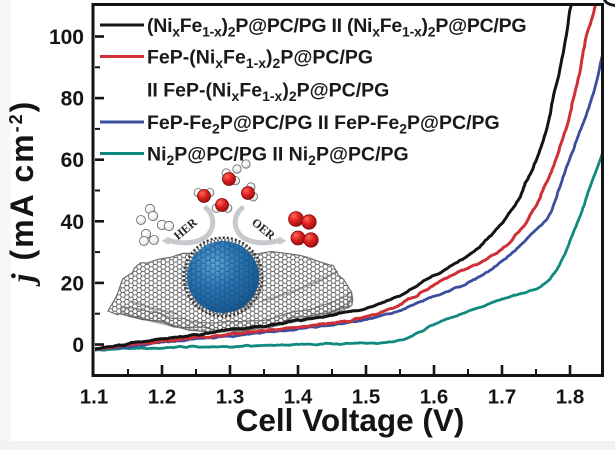 This screenshot has height=450, width=615. What do you see at coordinates (94, 397) in the screenshot?
I see `svg-text: 1.1` at bounding box center [94, 397].